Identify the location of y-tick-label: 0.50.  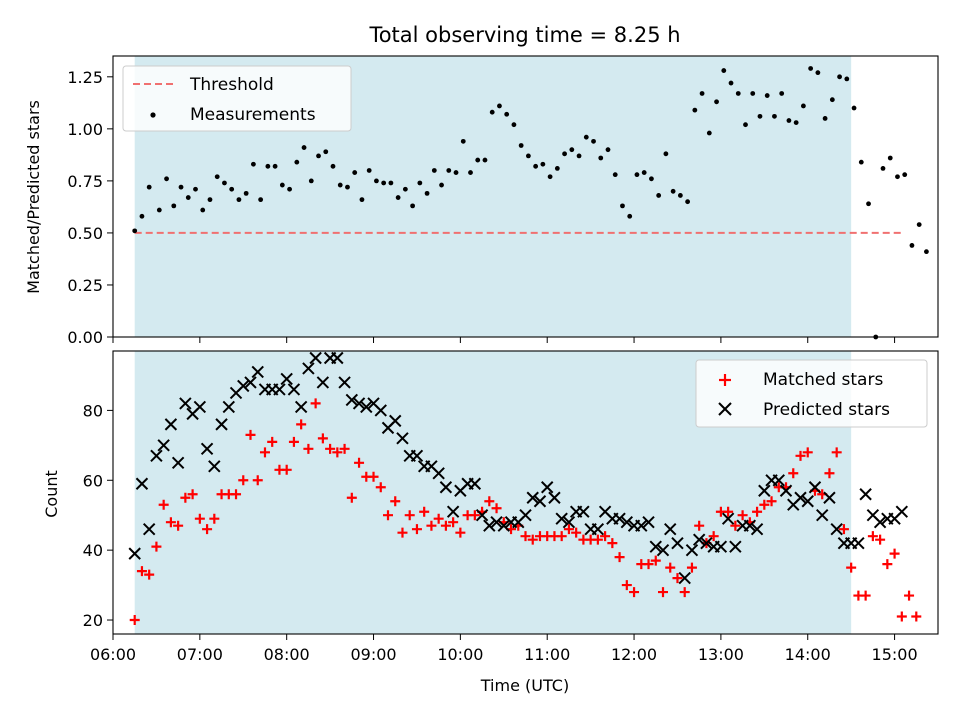
(85, 233).